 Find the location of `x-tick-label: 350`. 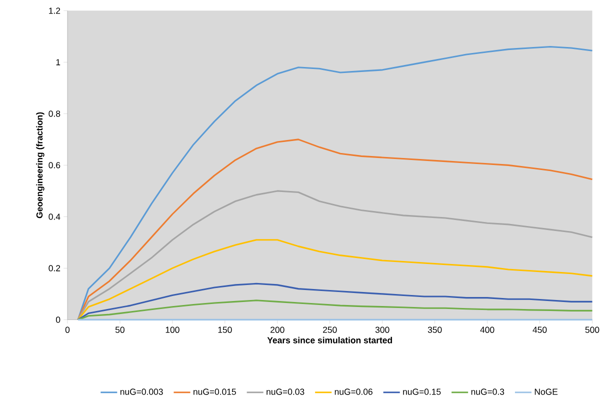

x-tick-label: 350 is located at coordinates (435, 329).